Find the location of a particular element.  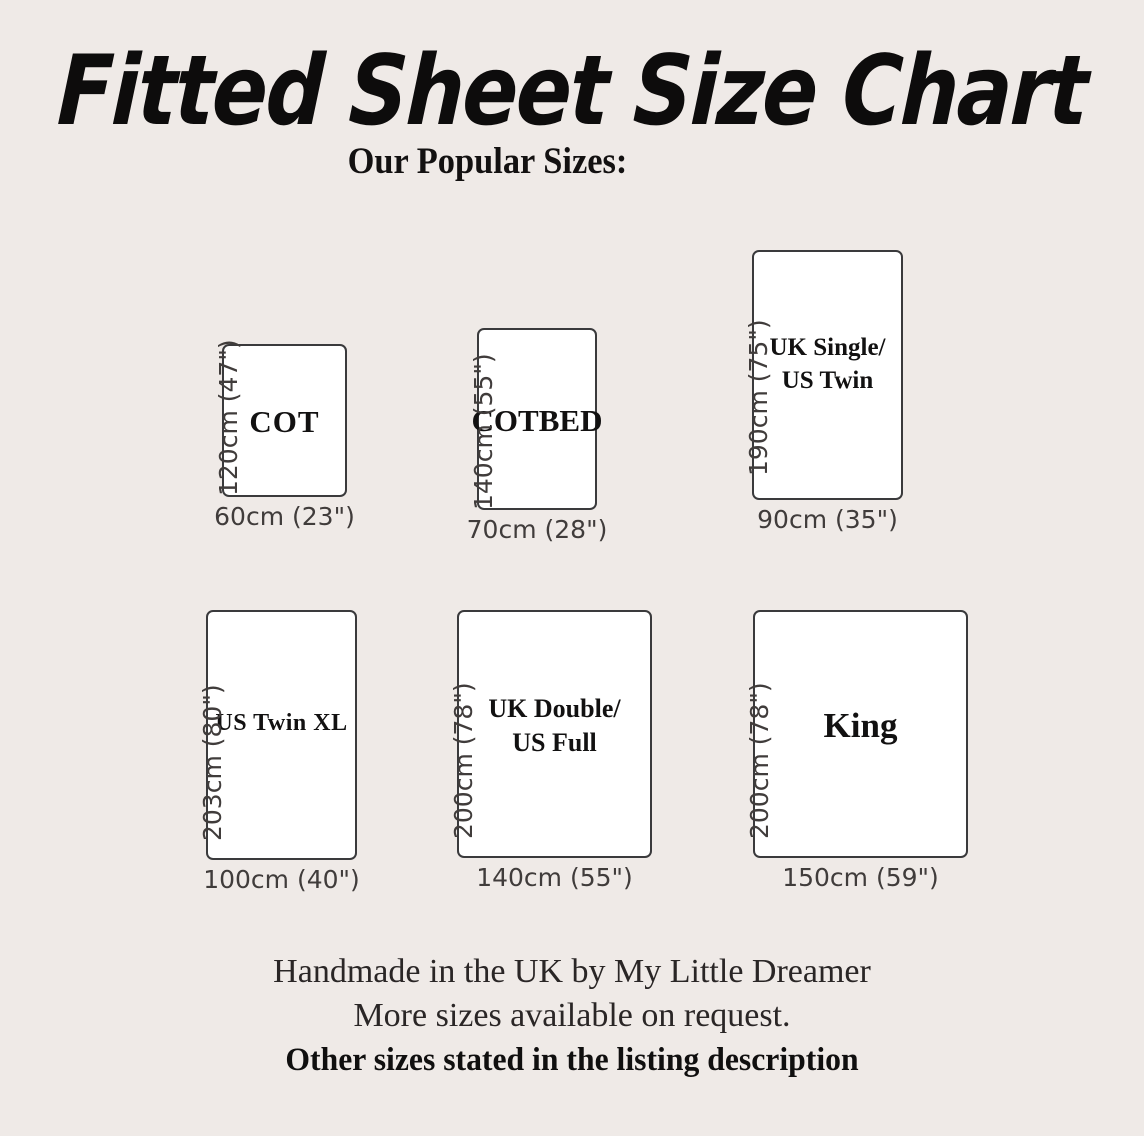

size-box-cot is located at coordinates (284, 420).